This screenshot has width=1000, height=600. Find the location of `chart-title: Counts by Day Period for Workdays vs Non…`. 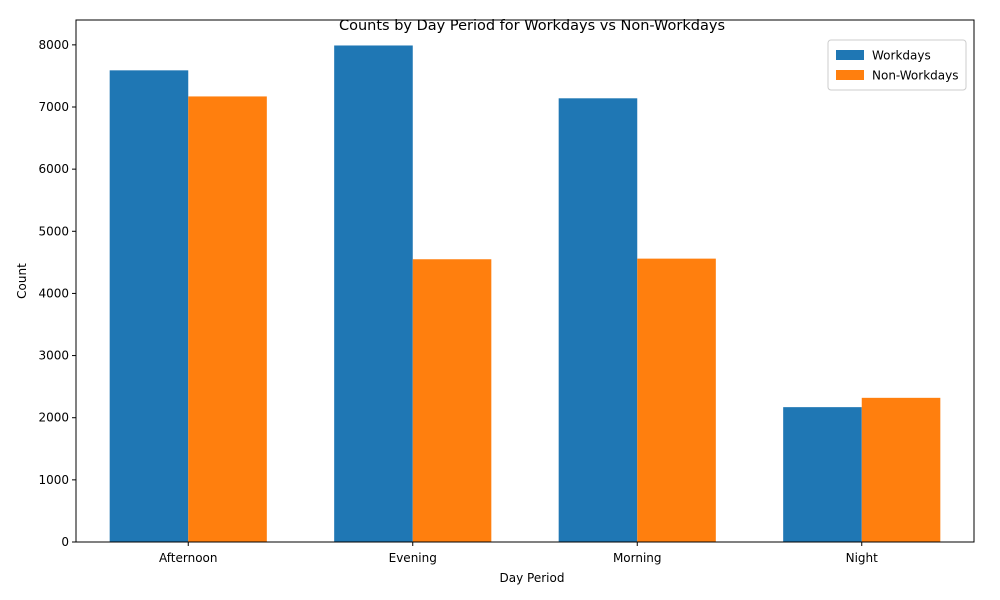

chart-title: Counts by Day Period for Workdays vs Non… is located at coordinates (532, 26).